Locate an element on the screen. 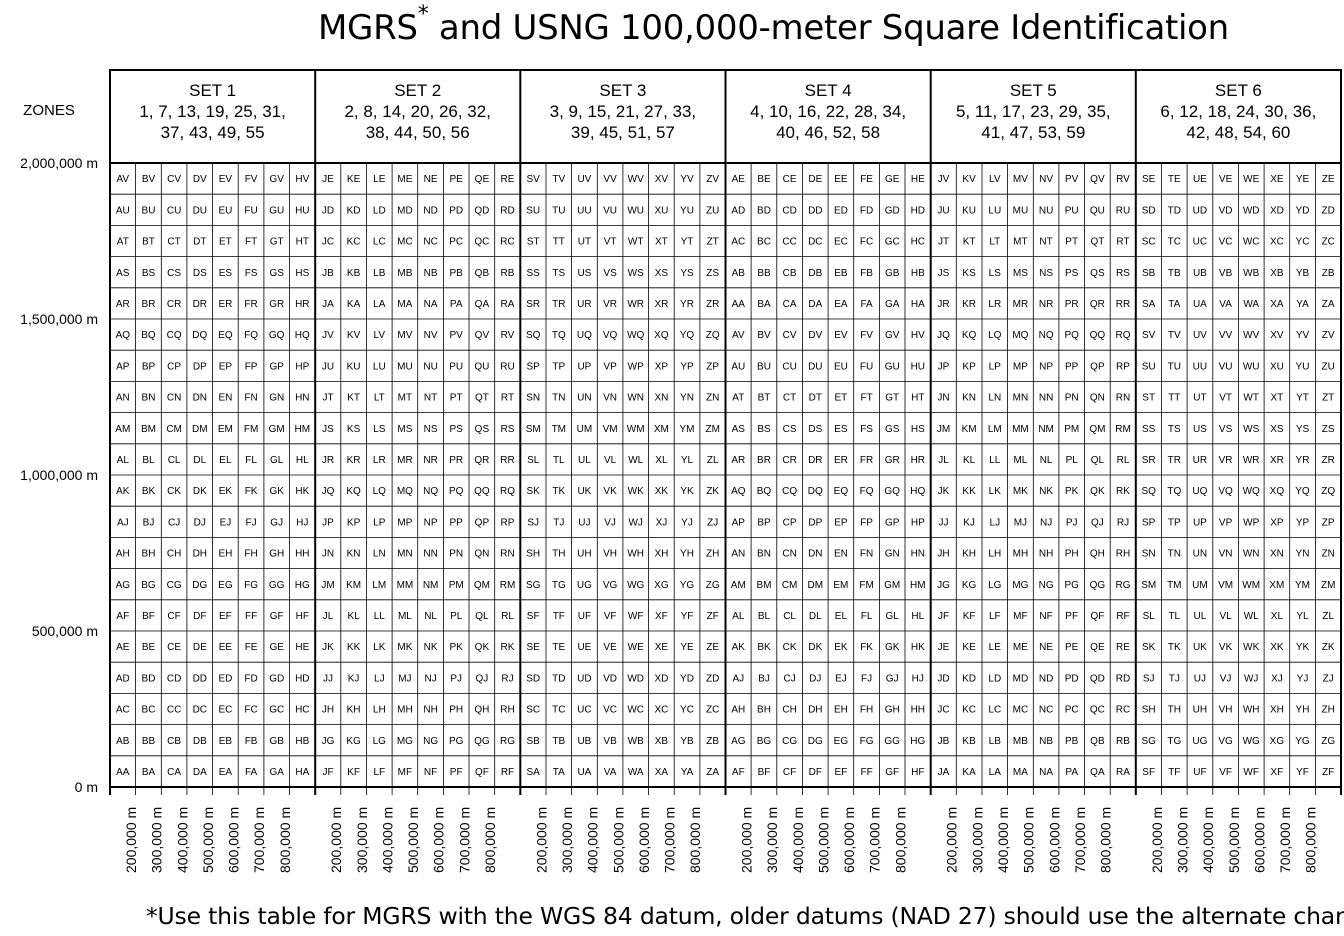 This screenshot has width=1344, height=936. grid-cell: MT is located at coordinates (1020, 242).